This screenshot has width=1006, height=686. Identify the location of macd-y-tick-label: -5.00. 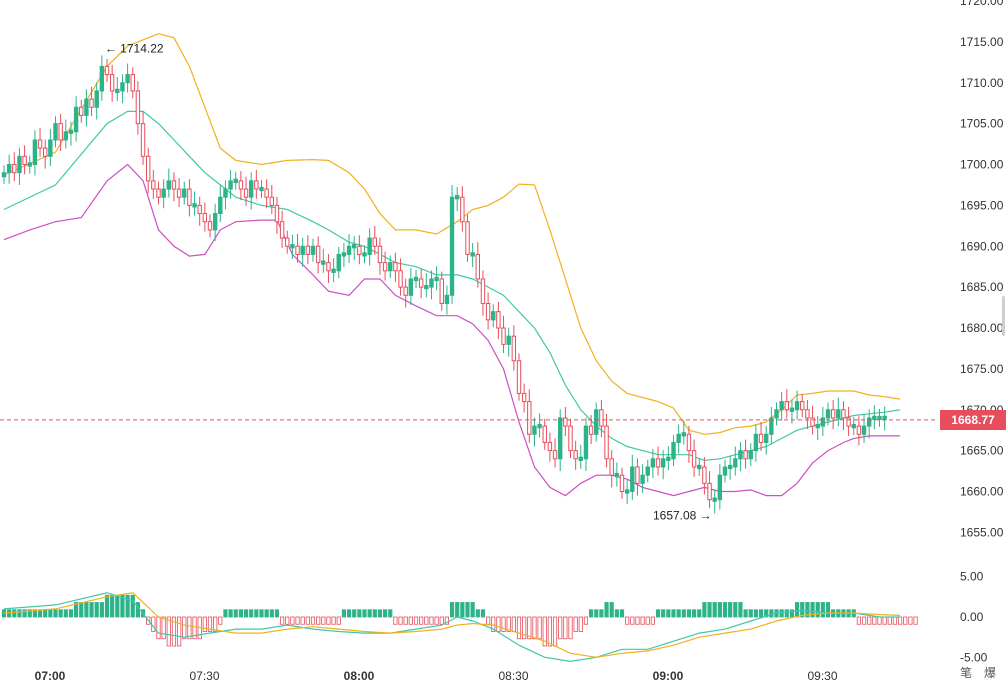
(974, 657).